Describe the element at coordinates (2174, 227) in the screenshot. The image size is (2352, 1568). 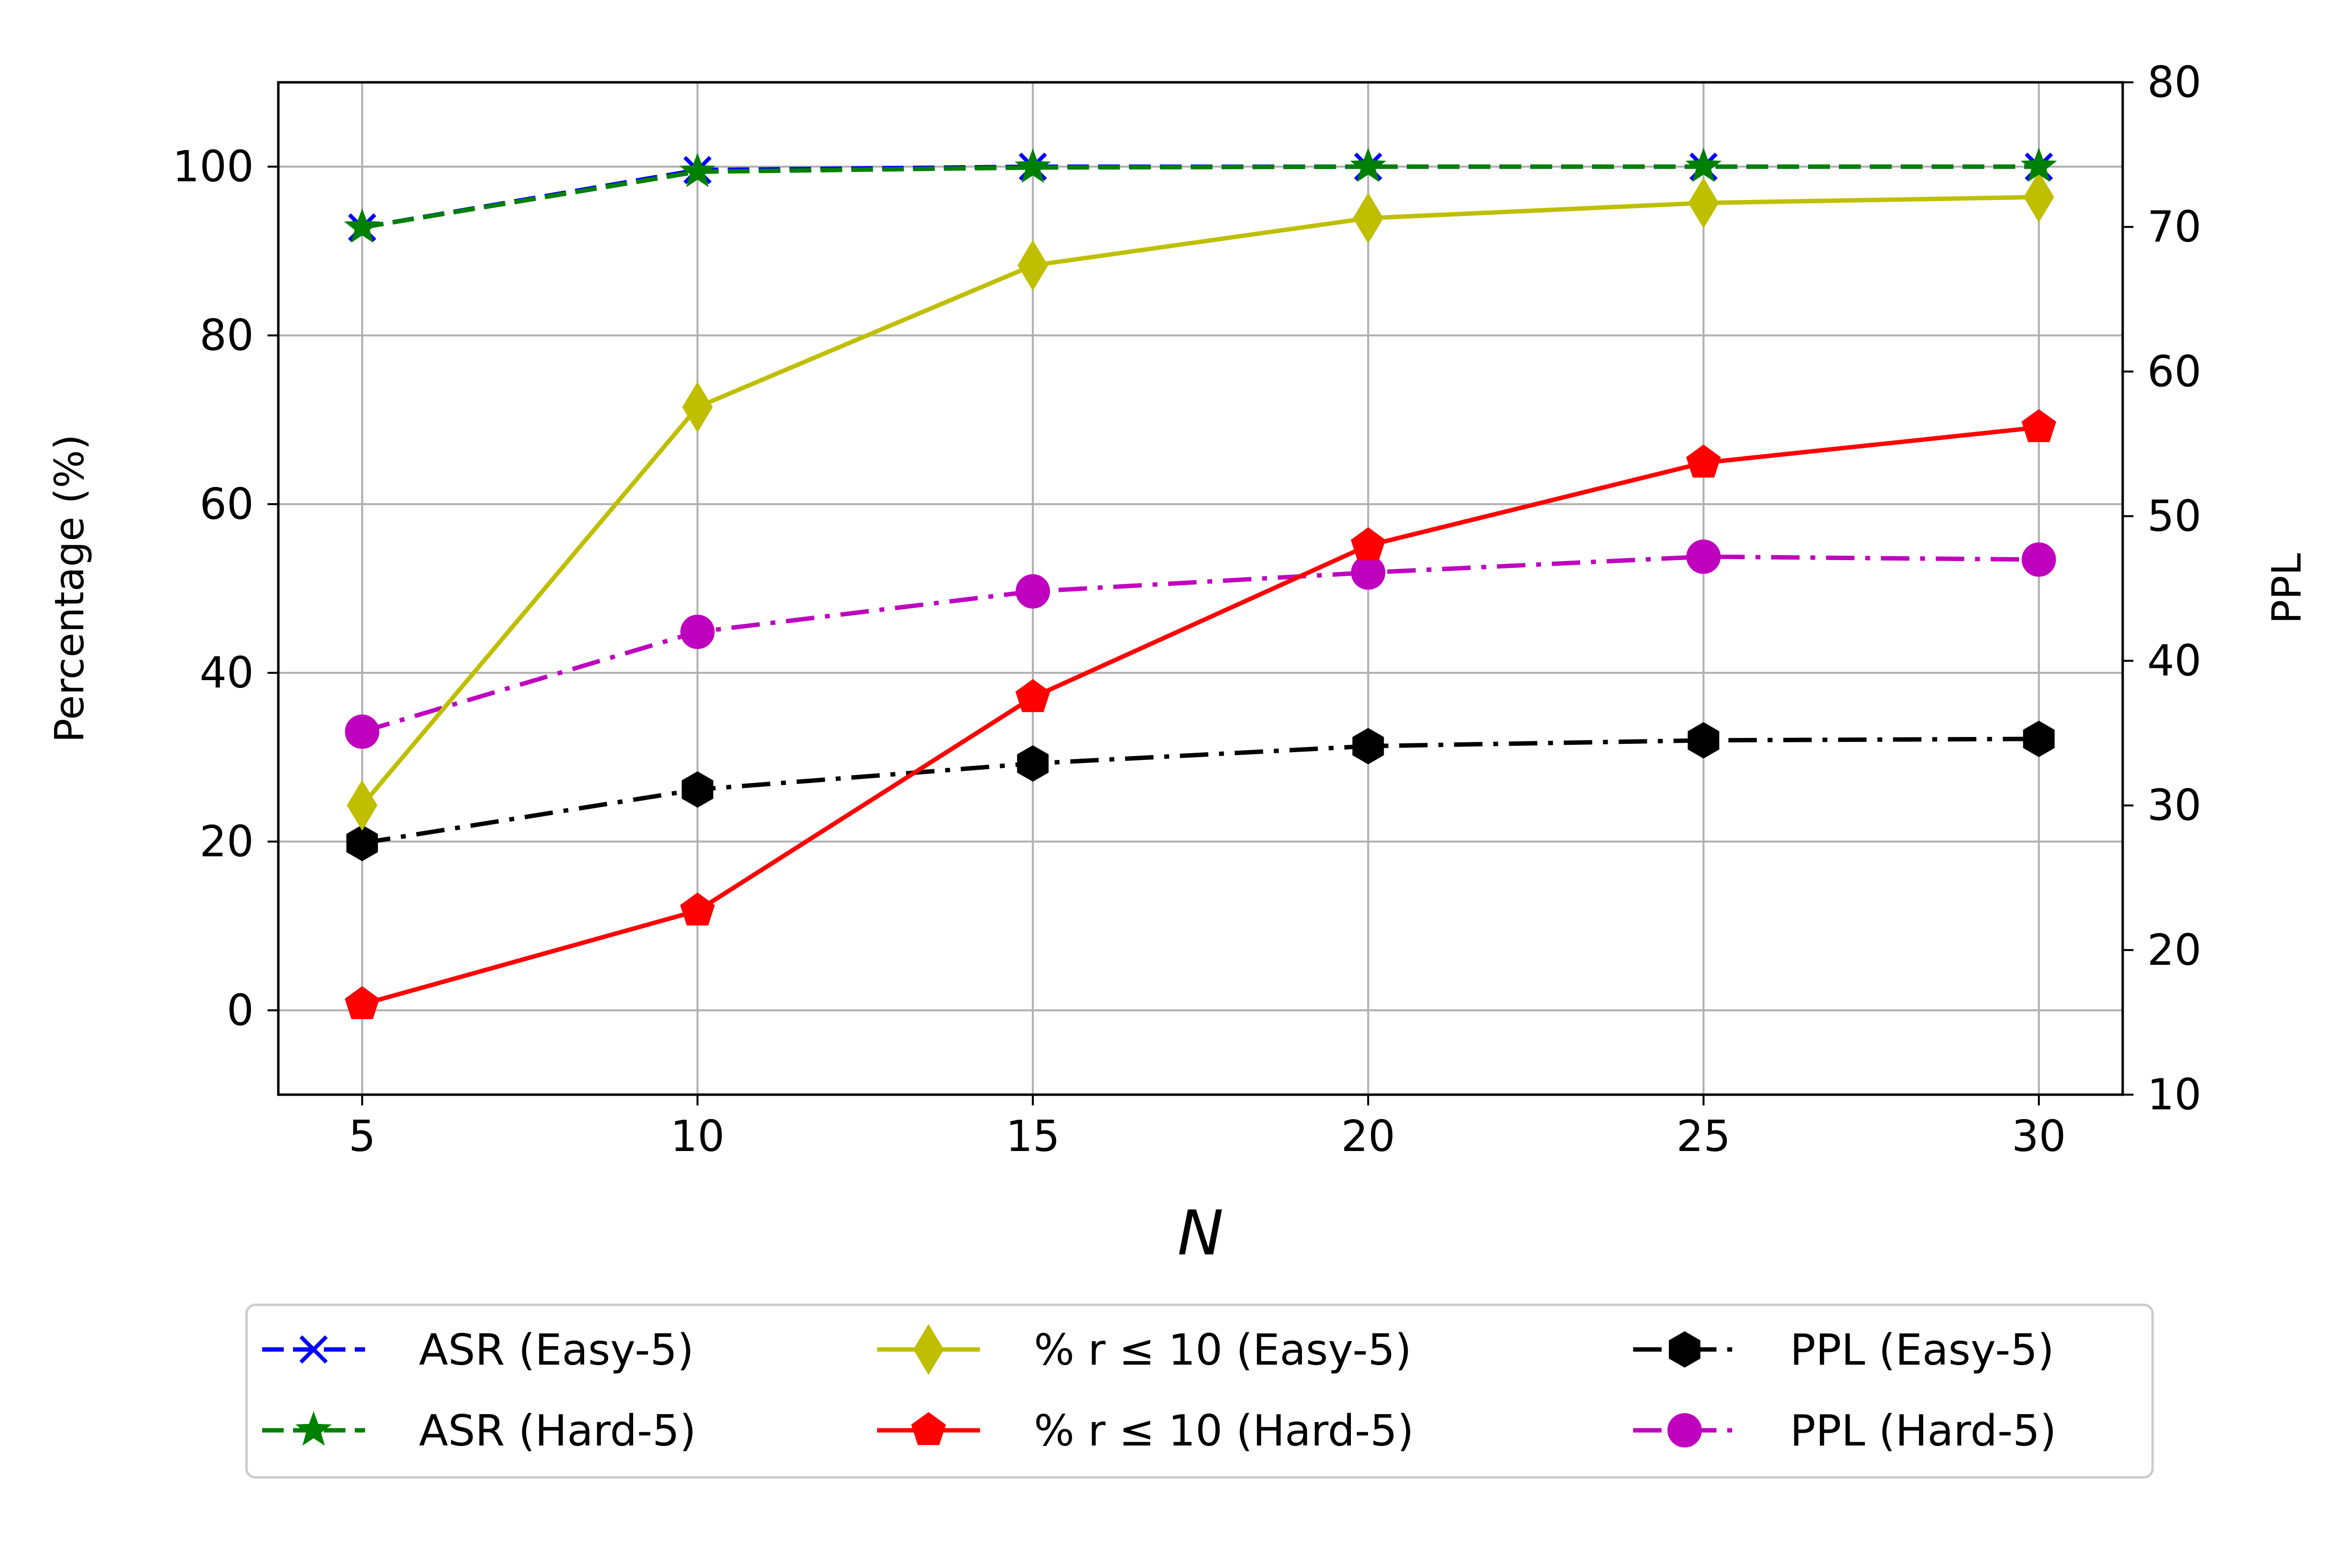
I see `y-tick-label-right: 70` at that location.